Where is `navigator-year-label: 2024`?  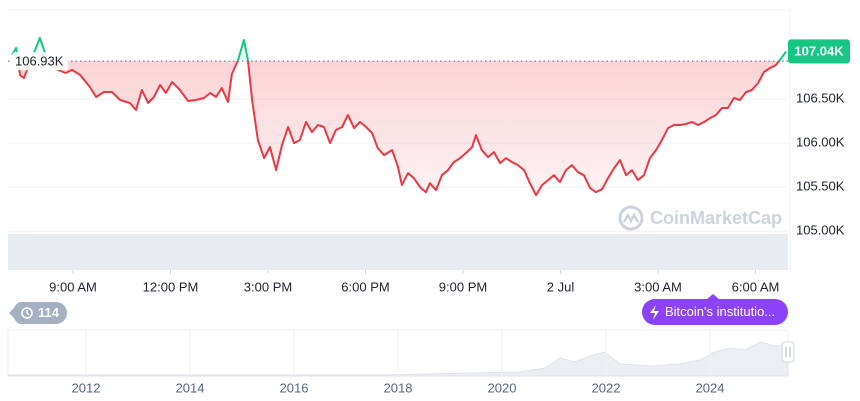 navigator-year-label: 2024 is located at coordinates (710, 387).